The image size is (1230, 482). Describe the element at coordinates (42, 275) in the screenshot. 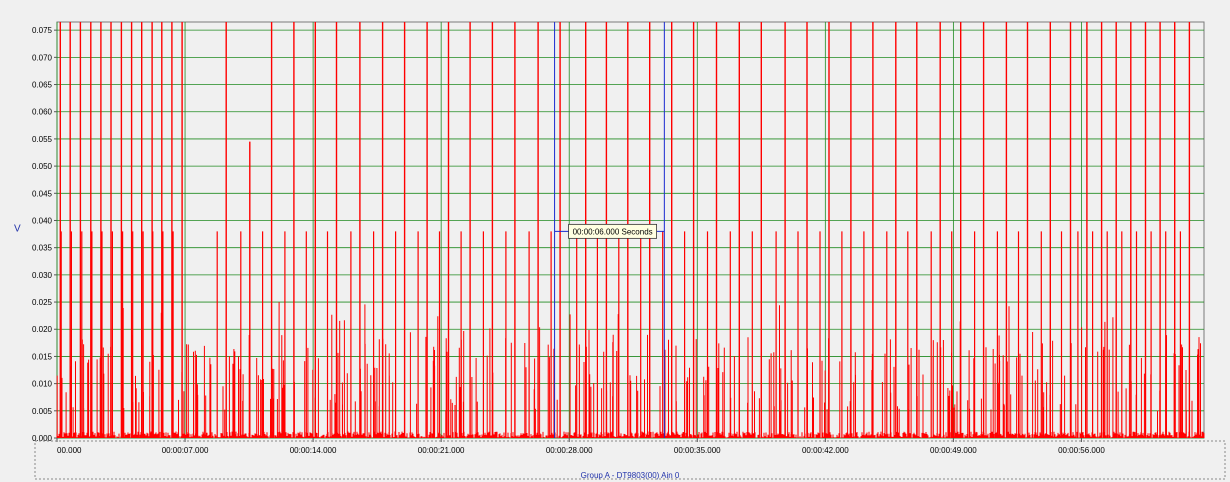

I see `y-tick-label: 0.030` at that location.